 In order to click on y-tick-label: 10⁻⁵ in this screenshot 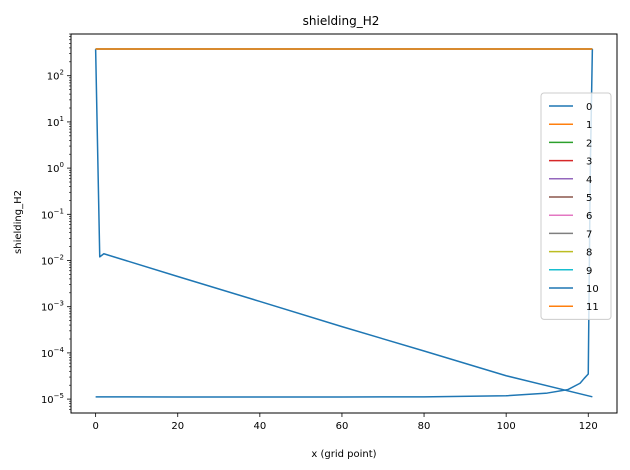, I will do `click(52, 399)`.